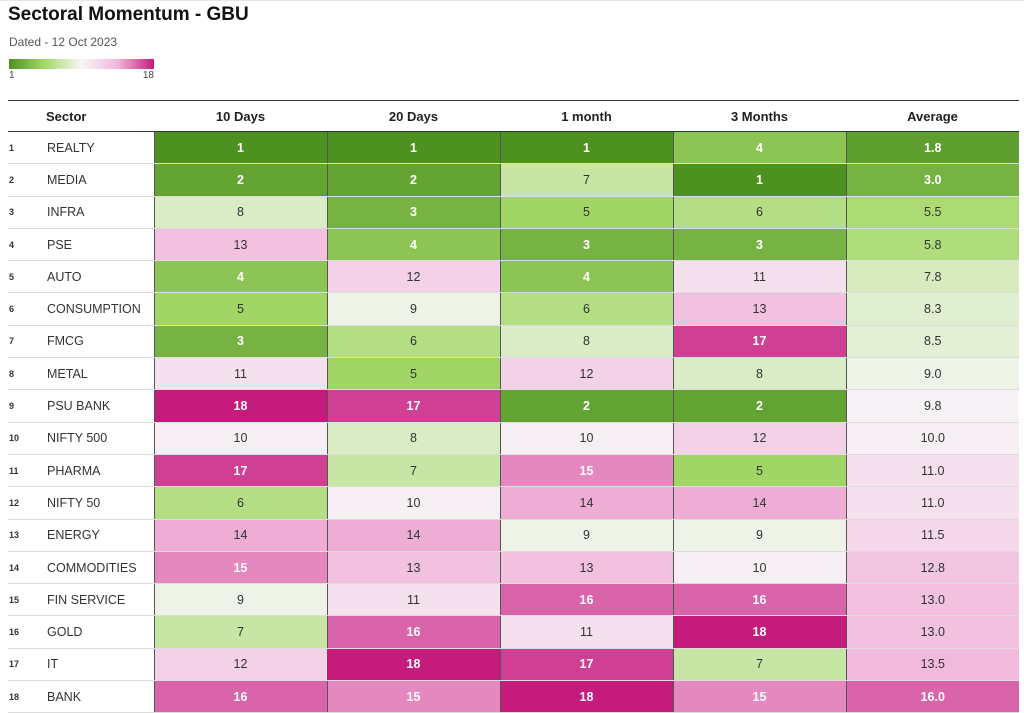  Describe the element at coordinates (81, 64) in the screenshot. I see `color-legend-bar` at that location.